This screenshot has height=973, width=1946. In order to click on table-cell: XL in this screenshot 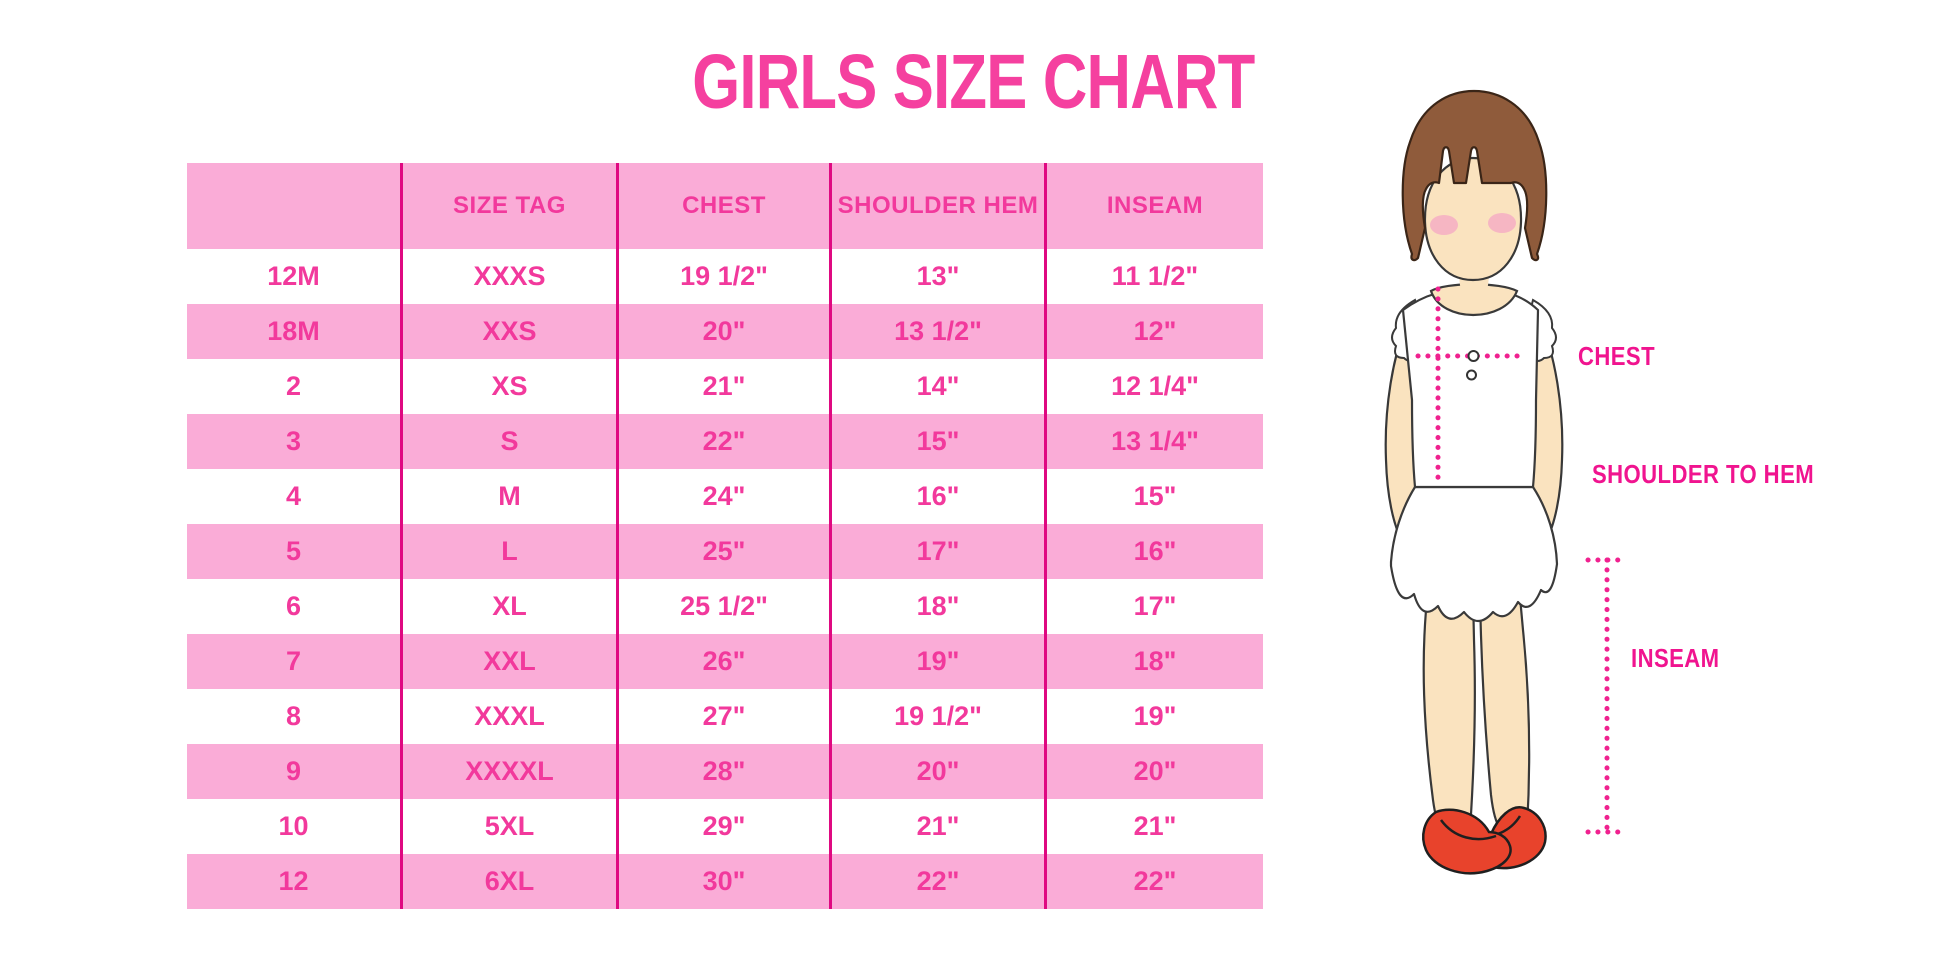, I will do `click(508, 606)`.